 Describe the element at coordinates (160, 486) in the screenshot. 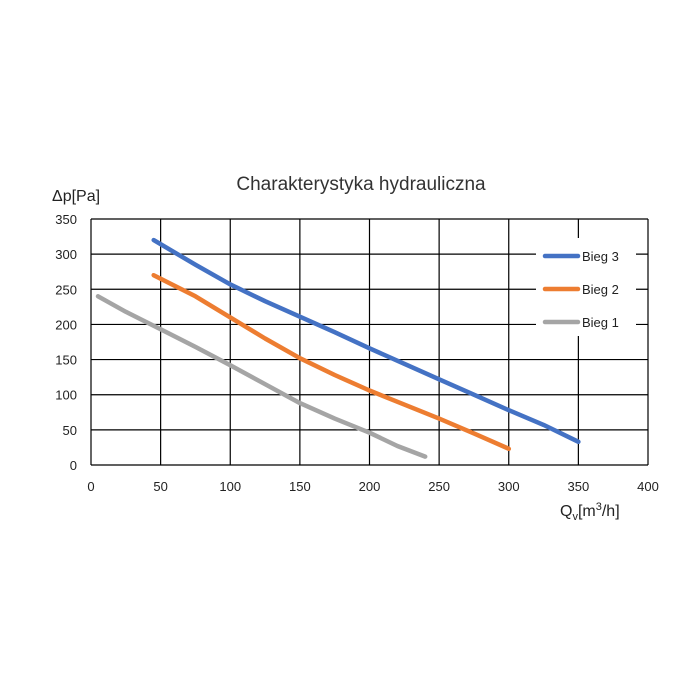

I see `x-tick-label: 50` at that location.